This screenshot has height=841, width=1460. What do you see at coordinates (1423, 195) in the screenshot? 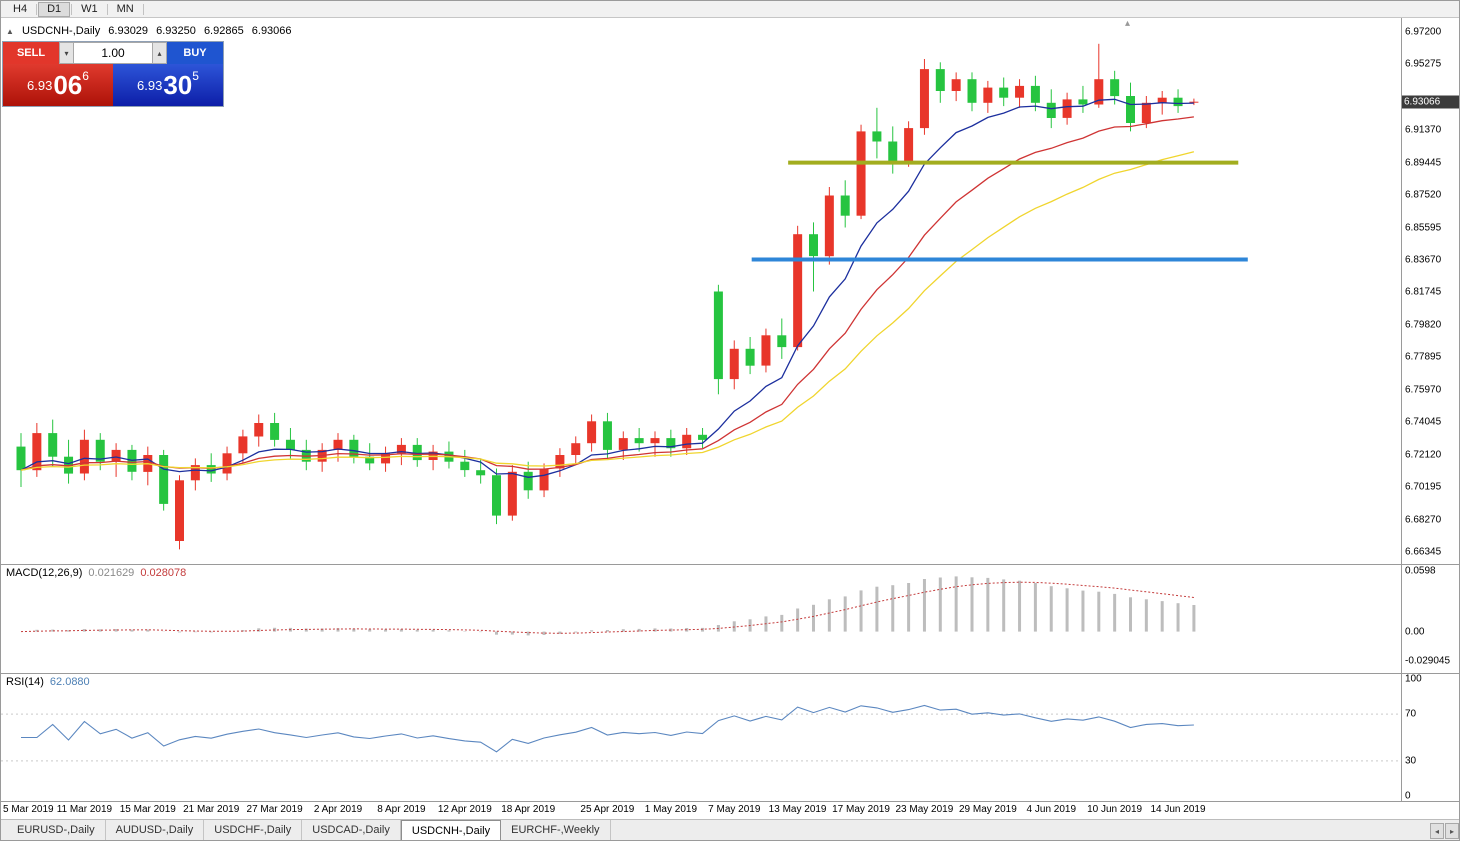
I see `price-axis-label: 6.87520` at bounding box center [1423, 195].